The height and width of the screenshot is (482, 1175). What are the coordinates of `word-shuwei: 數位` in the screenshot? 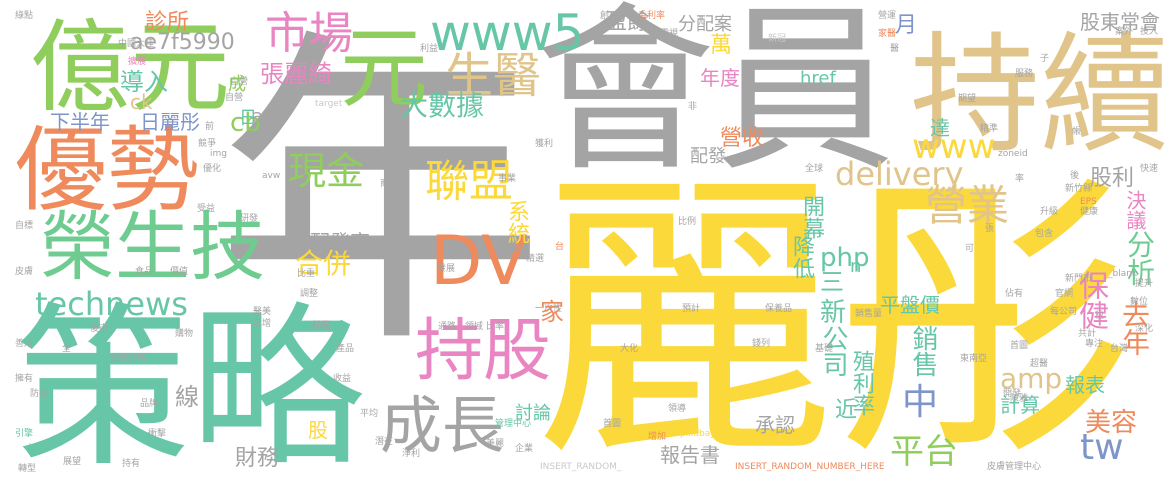 It's located at (1139, 302).